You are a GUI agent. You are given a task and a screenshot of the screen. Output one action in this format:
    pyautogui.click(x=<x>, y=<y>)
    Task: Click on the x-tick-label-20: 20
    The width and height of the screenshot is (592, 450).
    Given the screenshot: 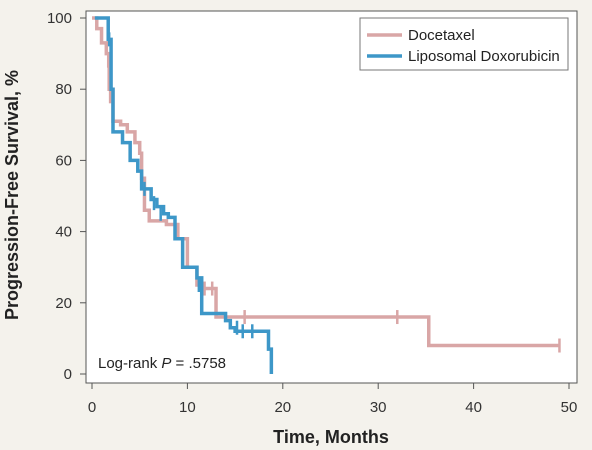 What is the action you would take?
    pyautogui.click(x=282, y=407)
    